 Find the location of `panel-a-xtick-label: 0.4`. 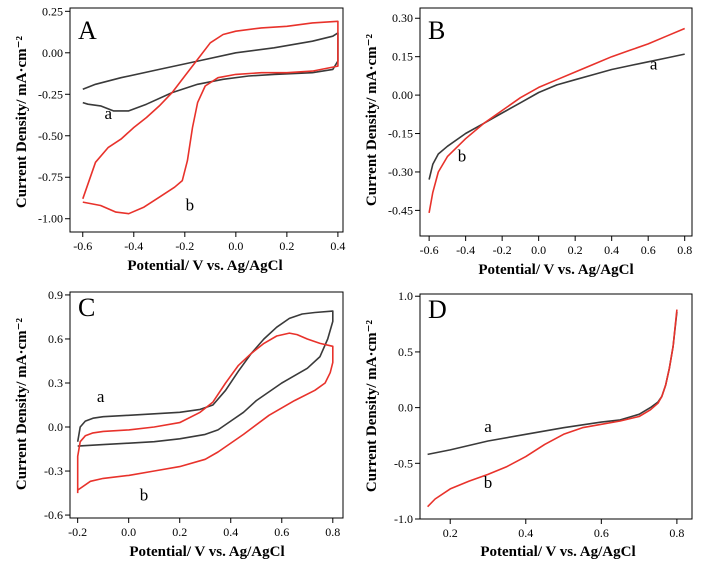

panel-a-xtick-label: 0.4 is located at coordinates (337, 246).